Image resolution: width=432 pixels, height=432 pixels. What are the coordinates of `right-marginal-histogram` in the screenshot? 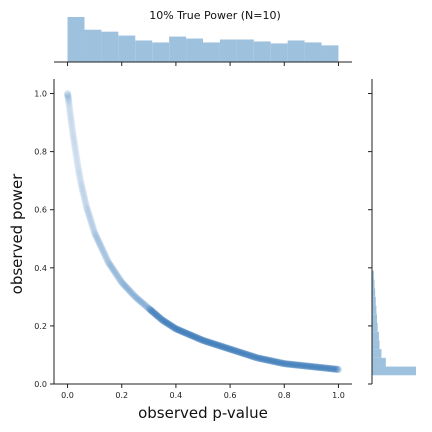 It's located at (392, 232).